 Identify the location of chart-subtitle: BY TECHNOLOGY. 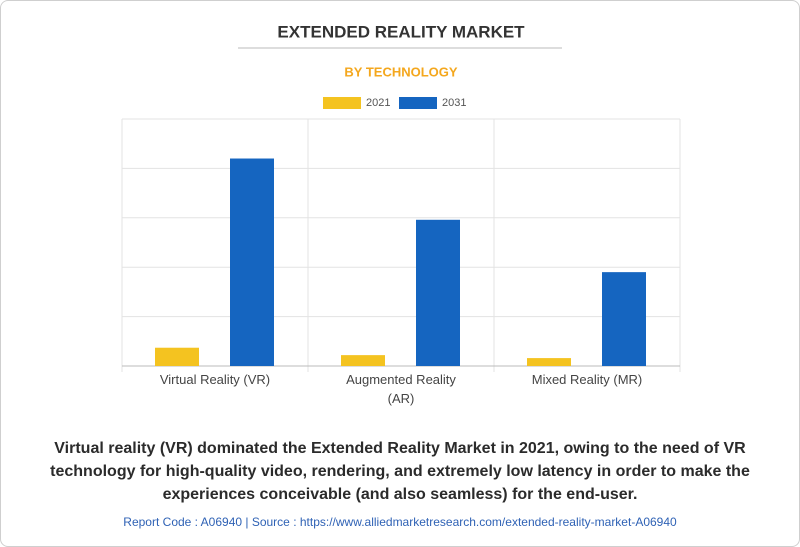
(400, 71).